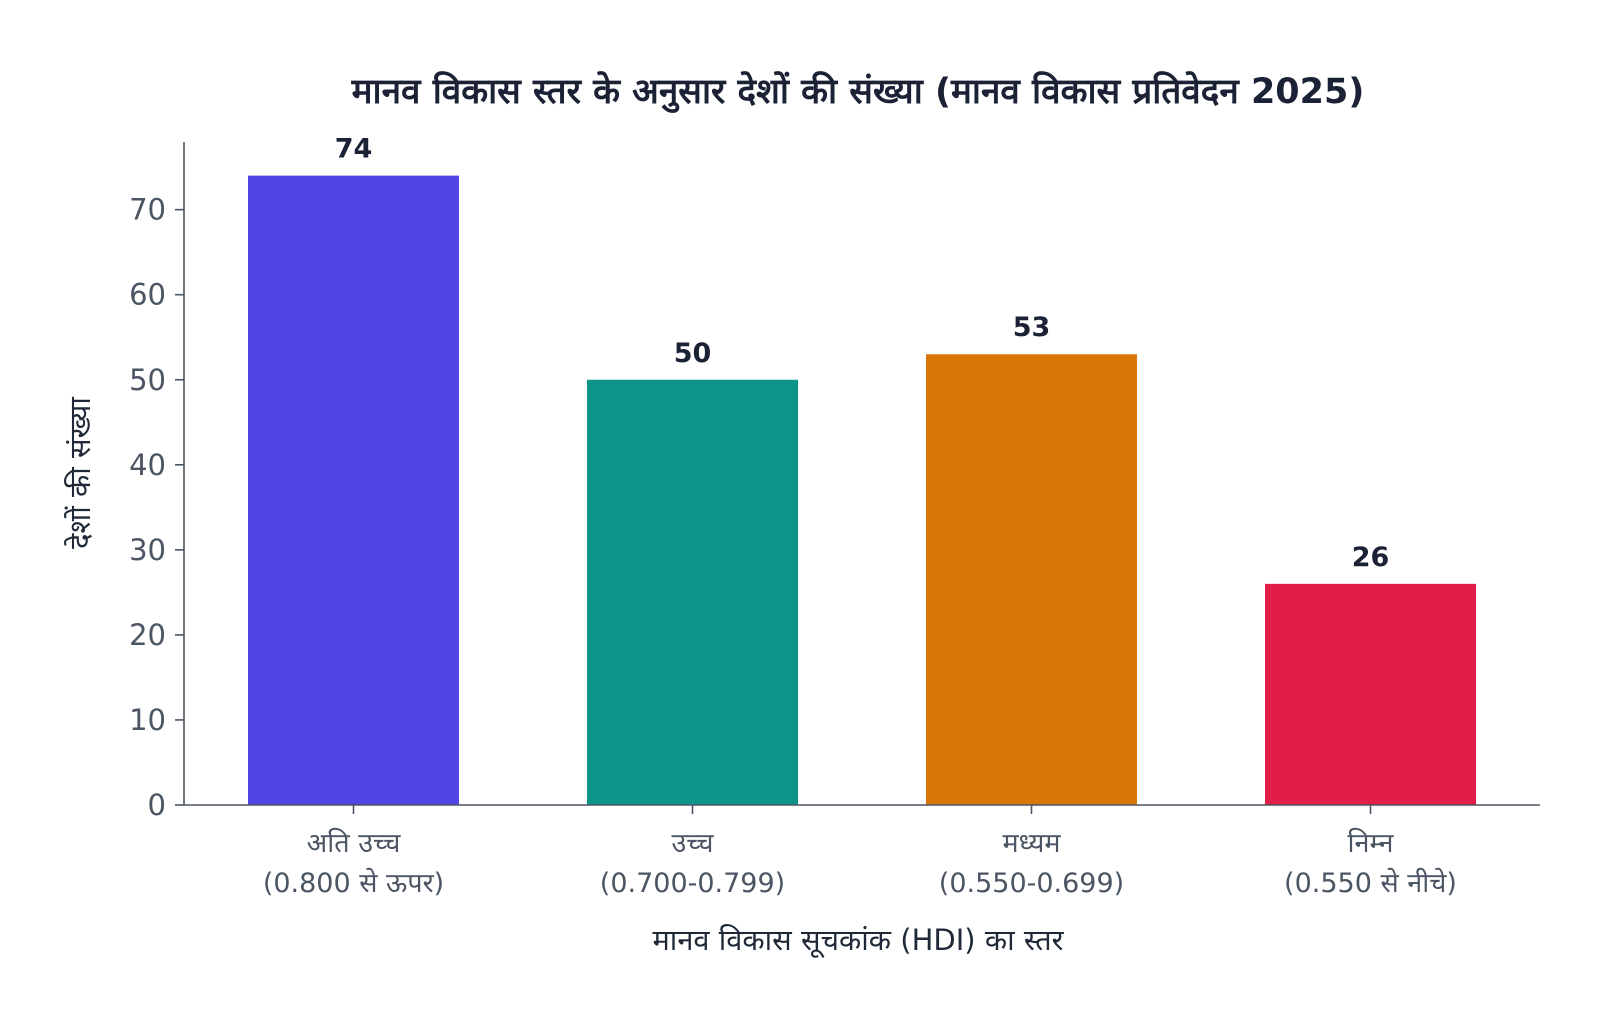 This screenshot has width=1600, height=1022. What do you see at coordinates (693, 353) in the screenshot?
I see `bar-value-label: 50` at bounding box center [693, 353].